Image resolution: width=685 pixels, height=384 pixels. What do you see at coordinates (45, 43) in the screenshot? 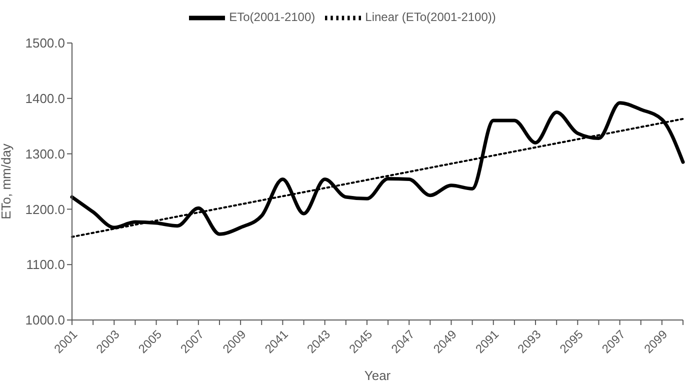
I see `y-tick-label: 1500.0` at bounding box center [45, 43].